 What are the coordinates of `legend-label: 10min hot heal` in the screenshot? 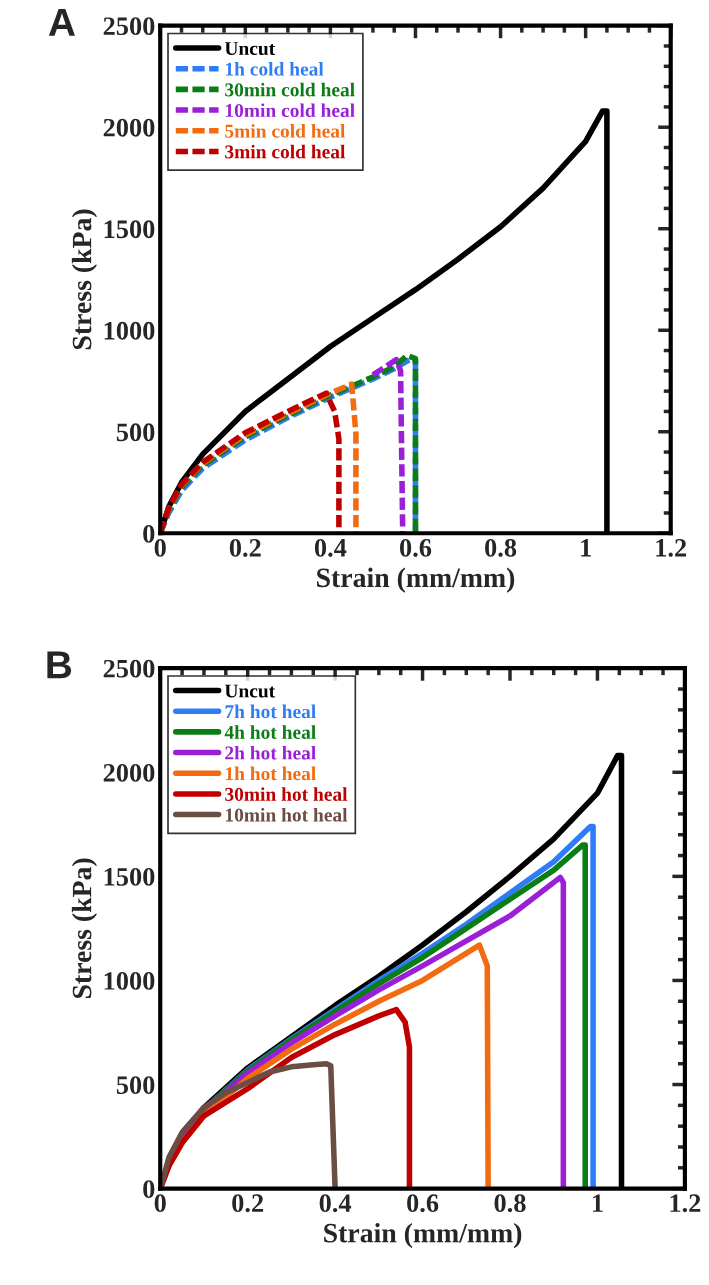 It's located at (286, 814).